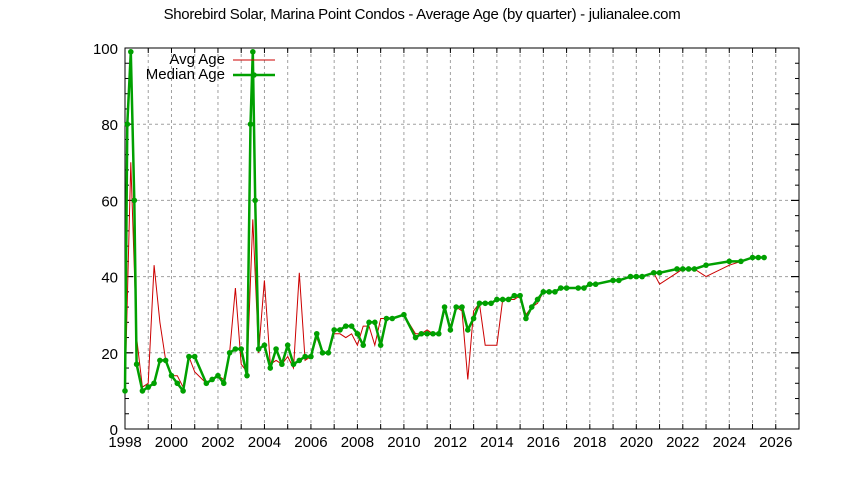 Image resolution: width=844 pixels, height=480 pixels. What do you see at coordinates (197, 59) in the screenshot?
I see `legend-avg-label: Avg Age` at bounding box center [197, 59].